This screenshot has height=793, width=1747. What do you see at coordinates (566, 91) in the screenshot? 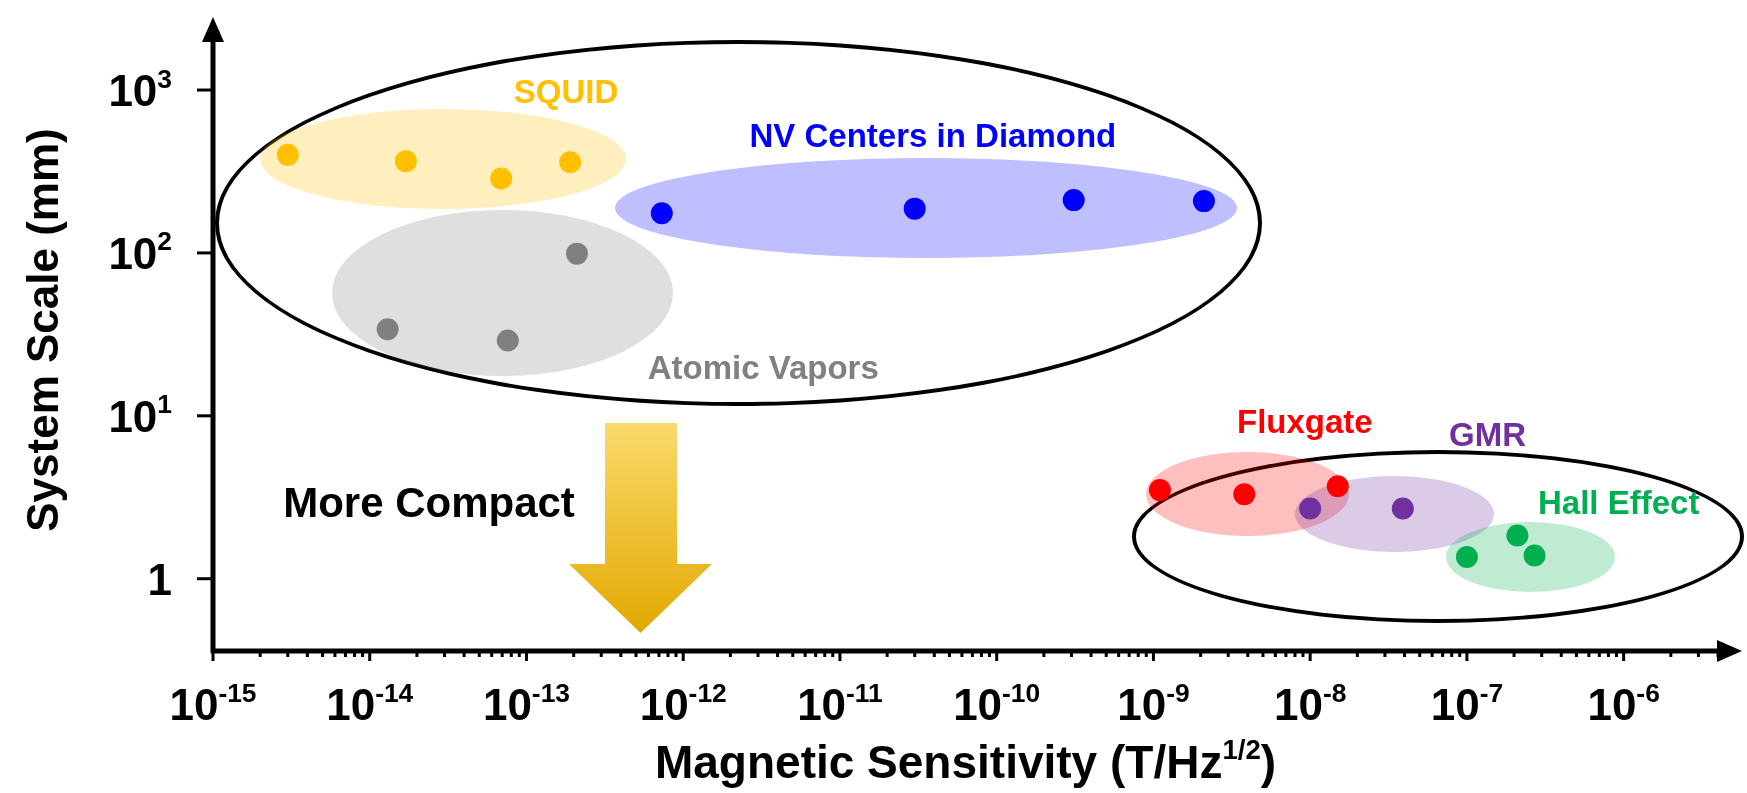
I see `series-label: SQUID` at bounding box center [566, 91].